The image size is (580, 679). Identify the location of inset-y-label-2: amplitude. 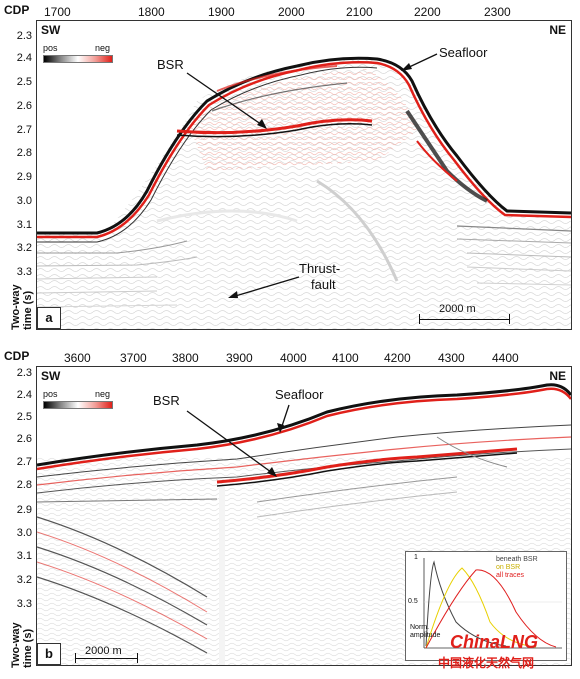
(425, 635).